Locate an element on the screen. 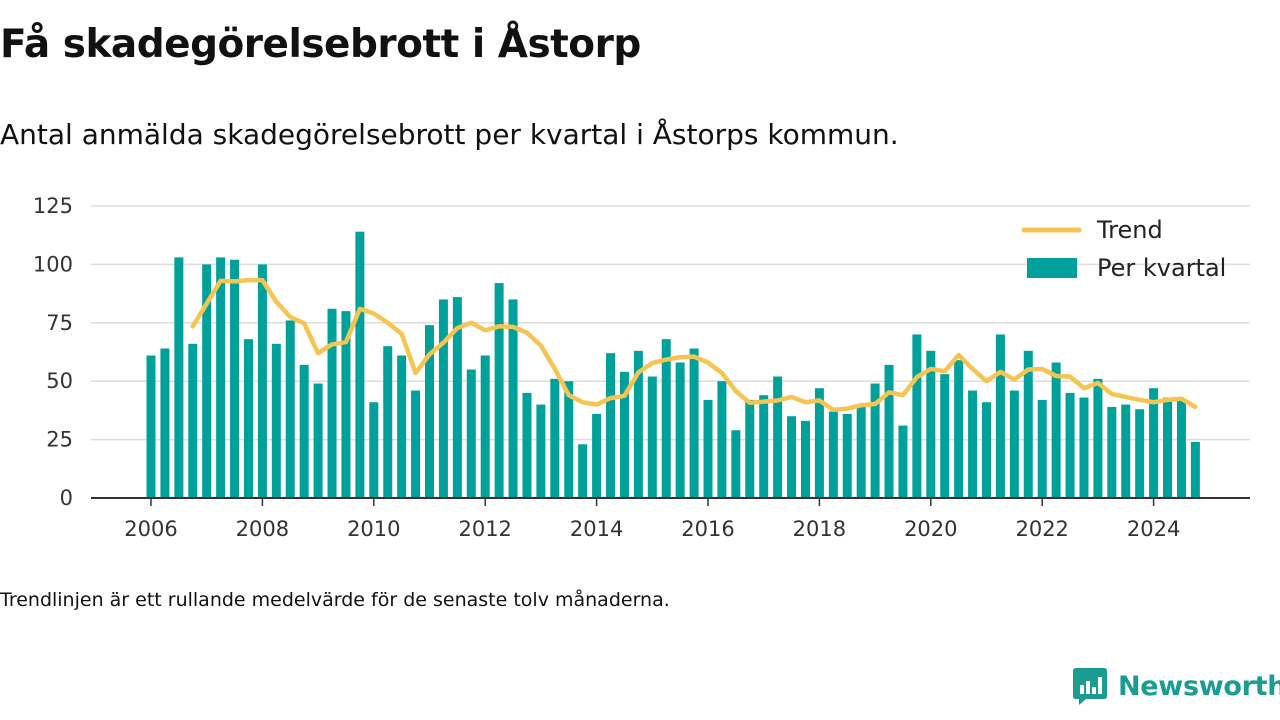 This screenshot has height=720, width=1280. y-tick-label: 25 is located at coordinates (59, 440).